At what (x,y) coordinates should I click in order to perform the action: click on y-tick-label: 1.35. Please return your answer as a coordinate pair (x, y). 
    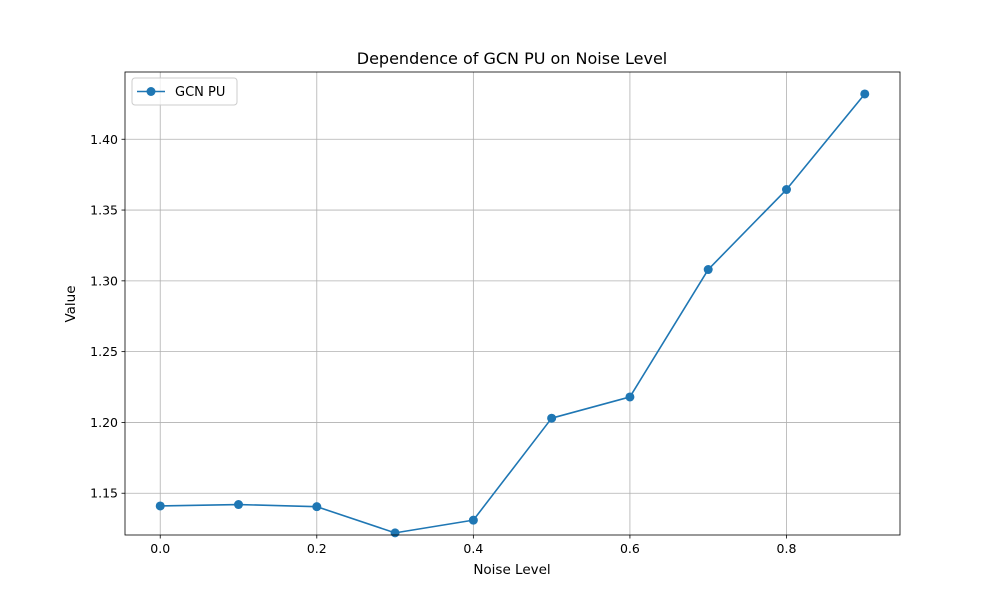
    Looking at the image, I should click on (104, 210).